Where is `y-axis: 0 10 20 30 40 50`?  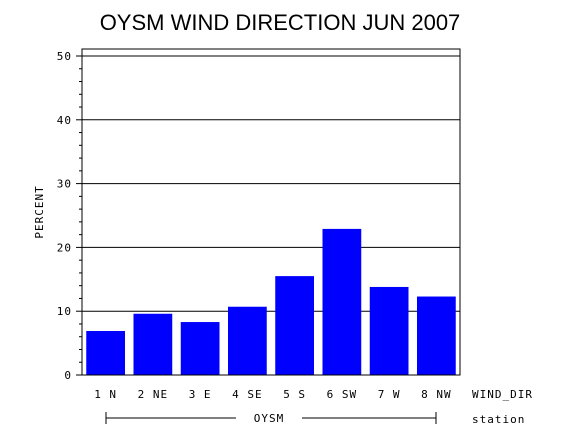
y-axis: 0 10 20 30 40 50 is located at coordinates (69, 216).